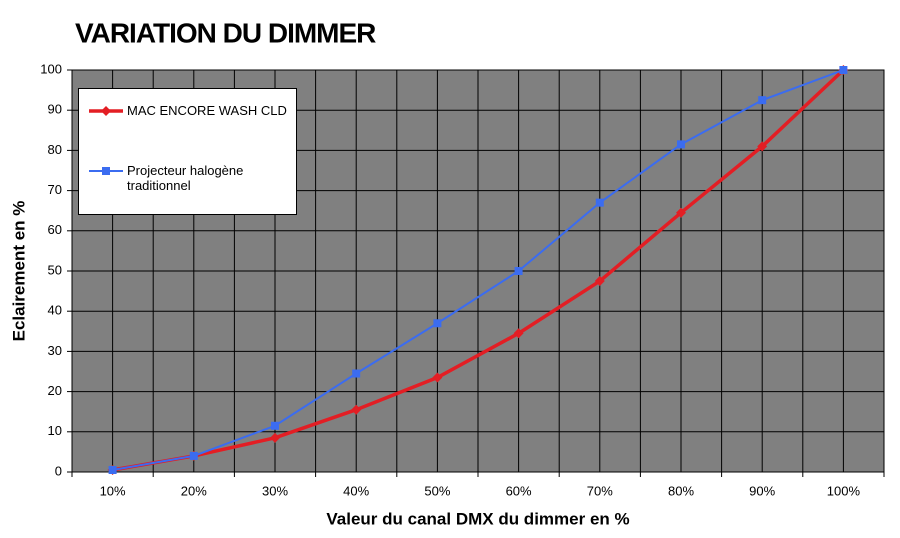 This screenshot has width=900, height=538. Describe the element at coordinates (519, 490) in the screenshot. I see `x-tick-label: 60%` at that location.